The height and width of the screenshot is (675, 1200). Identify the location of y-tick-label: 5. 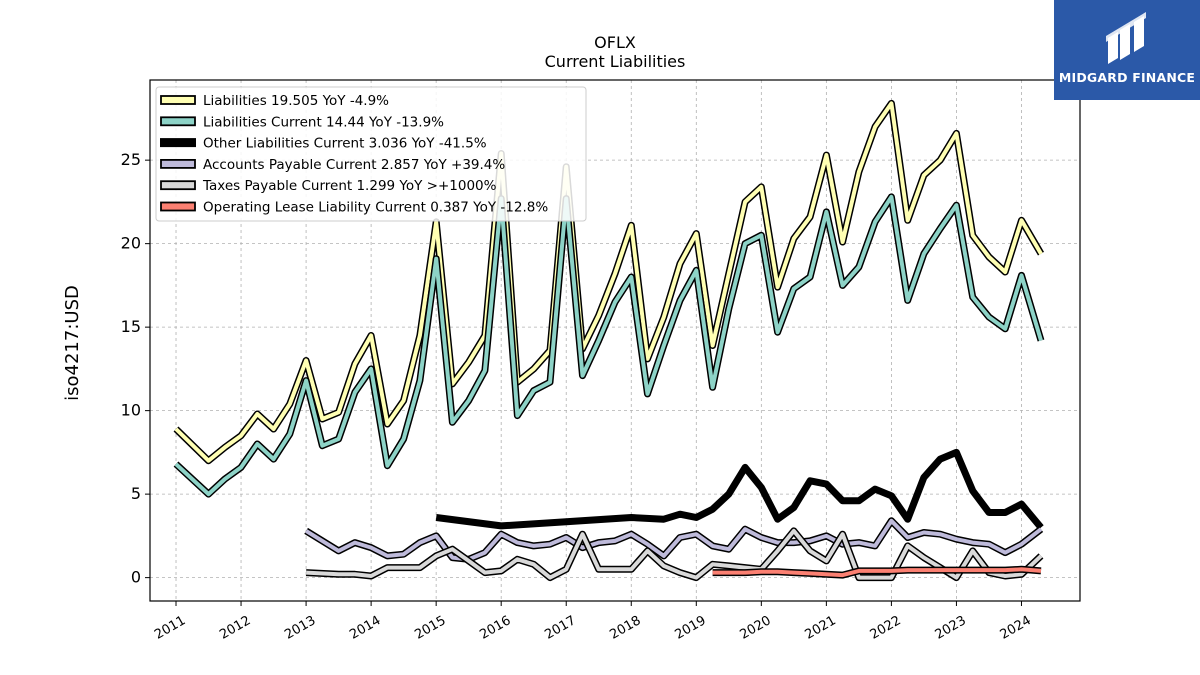
(136, 493).